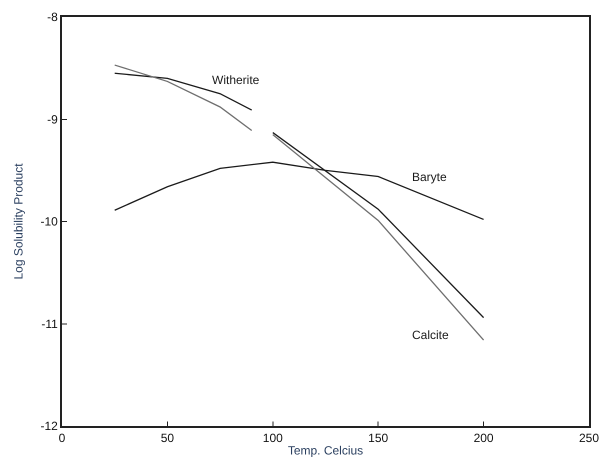 The width and height of the screenshot is (609, 468). Describe the element at coordinates (52, 119) in the screenshot. I see `y-tick-label: -9` at that location.